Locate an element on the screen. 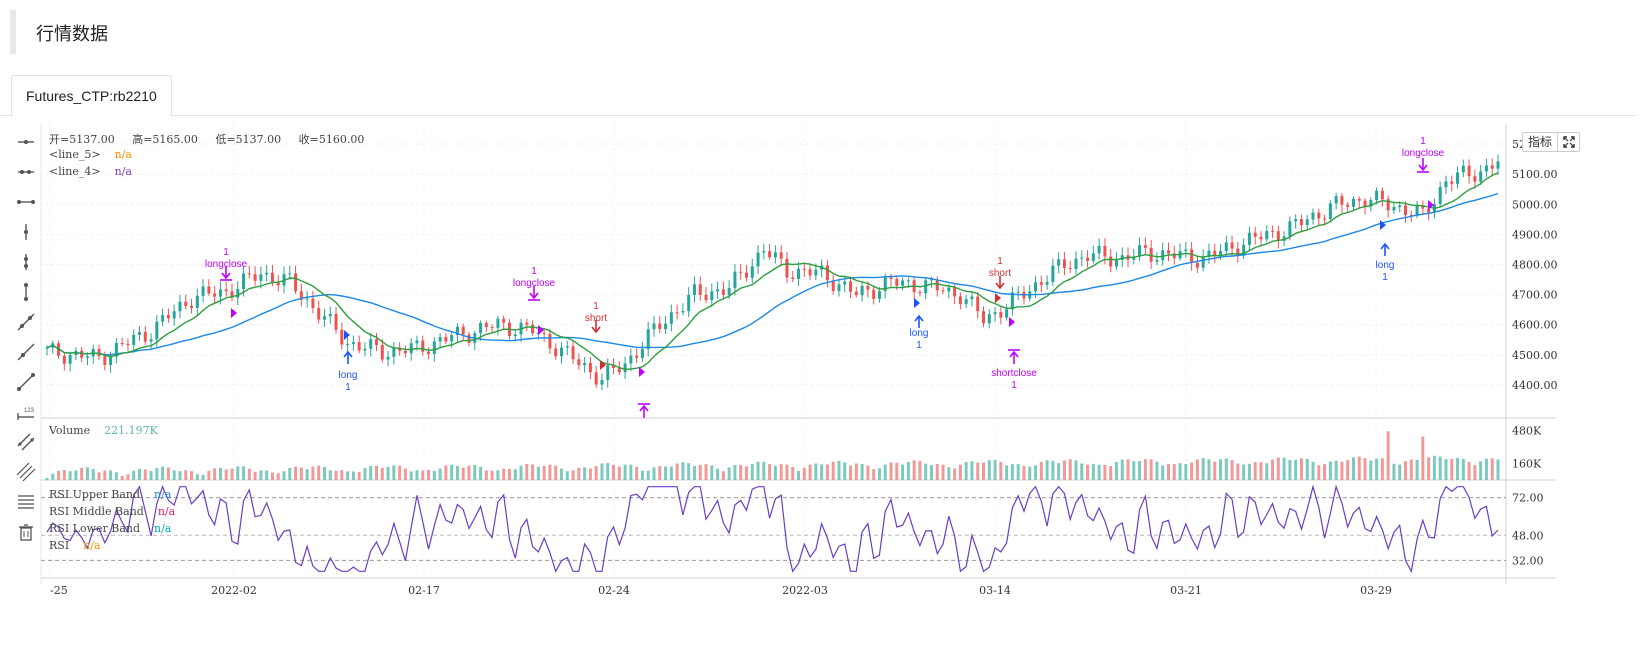  rsi-tick-label: 32.00 is located at coordinates (1528, 560).